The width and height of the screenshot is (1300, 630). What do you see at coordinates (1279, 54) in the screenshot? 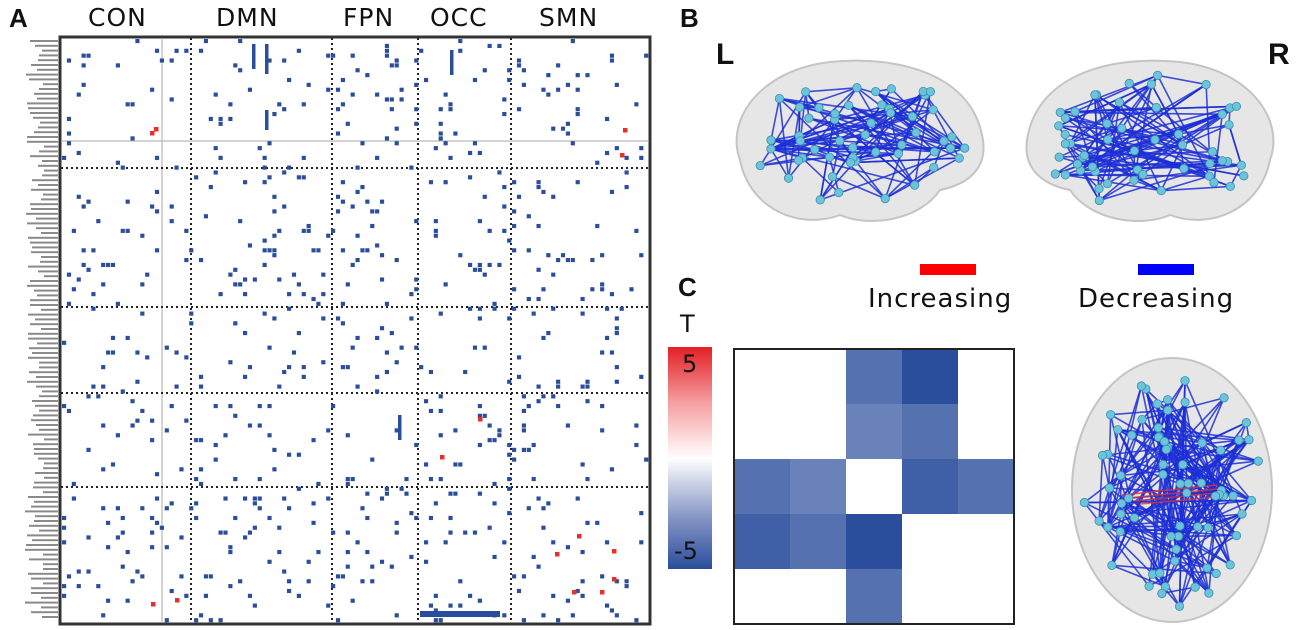
I see `right-hemisphere-label: R` at bounding box center [1279, 54].